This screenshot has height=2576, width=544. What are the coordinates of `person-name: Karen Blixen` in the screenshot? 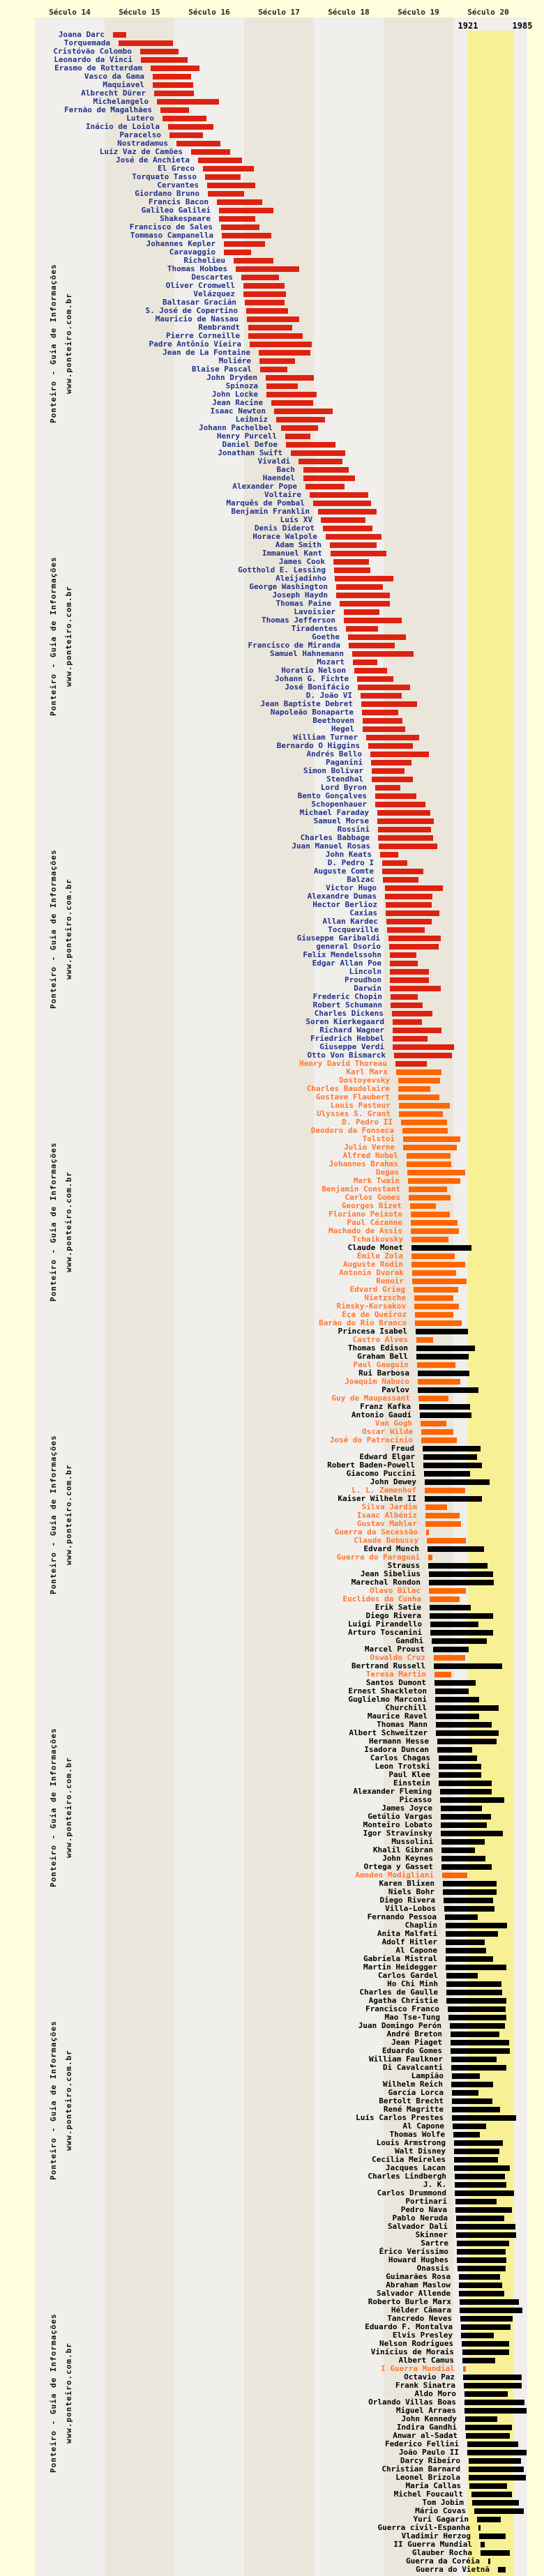 It's located at (407, 1884).